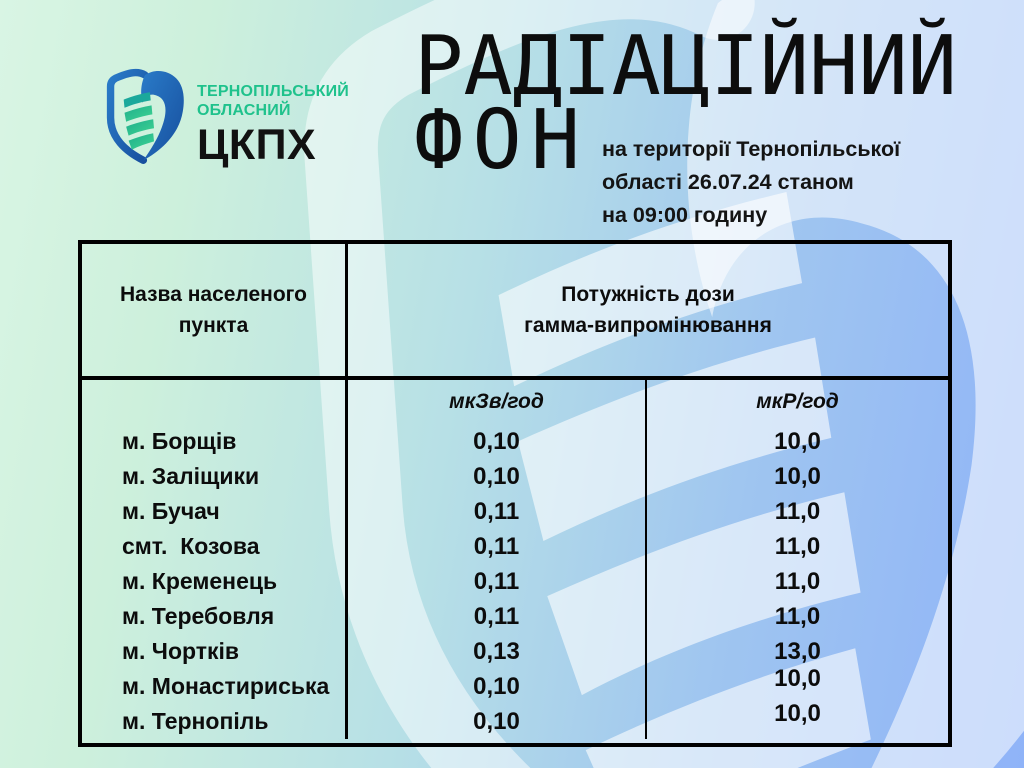  What do you see at coordinates (145, 116) in the screenshot?
I see `org-shield-logo-icon` at bounding box center [145, 116].